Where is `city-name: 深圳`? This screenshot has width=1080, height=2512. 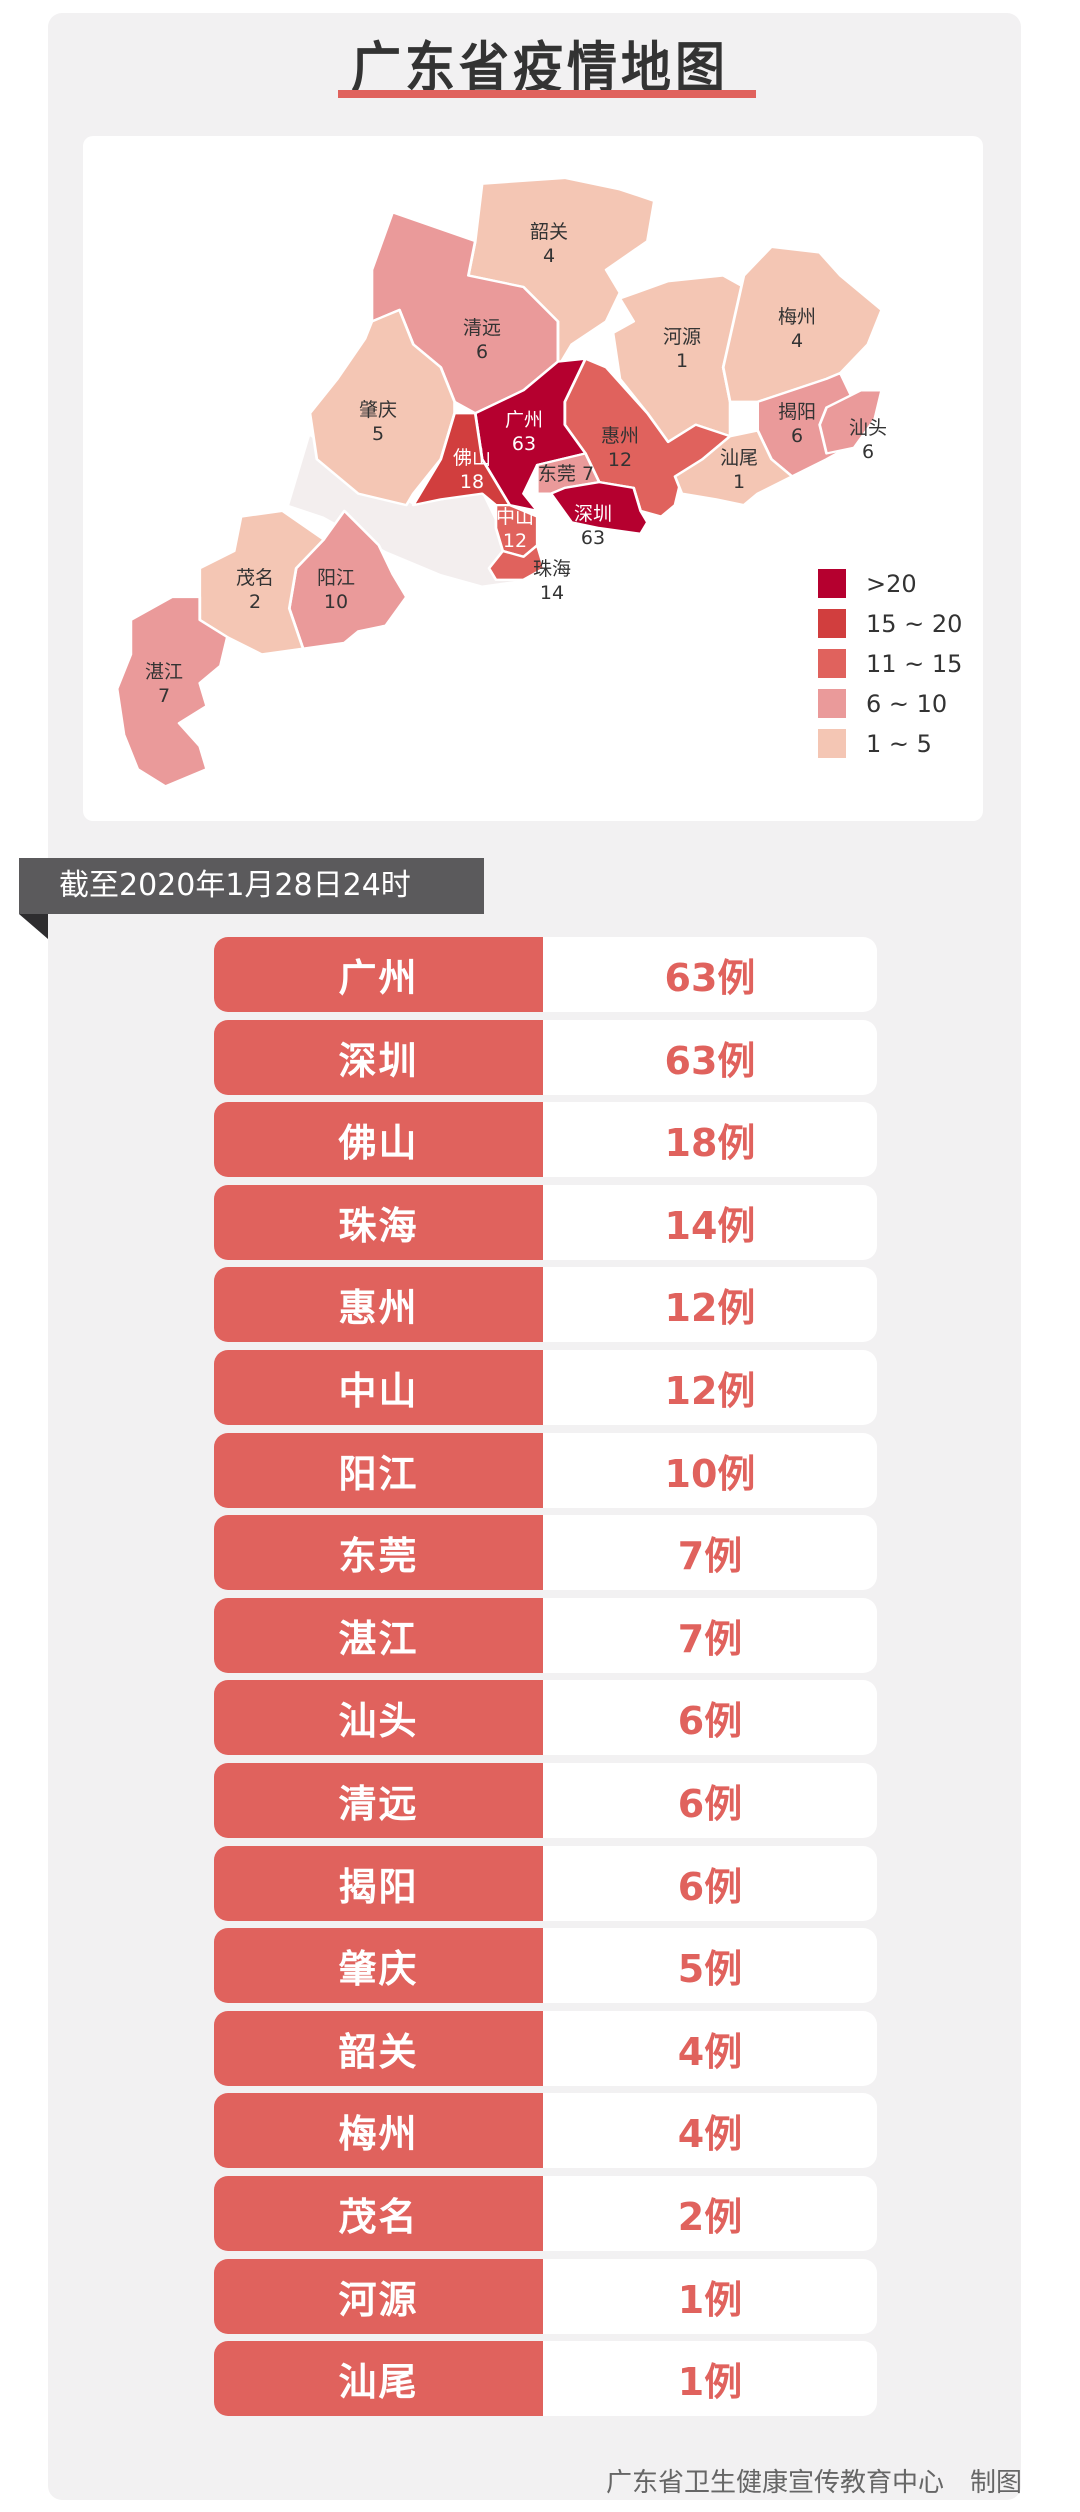
city-name: 深圳 is located at coordinates (378, 1057).